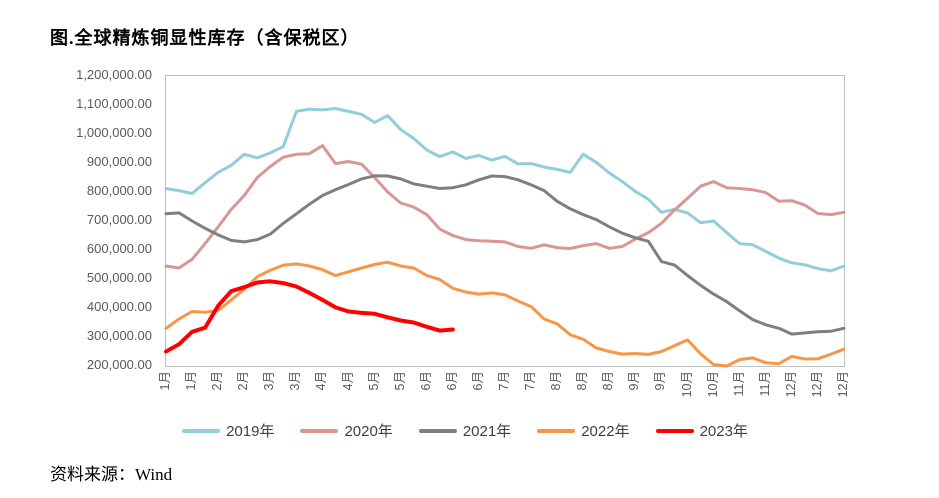  Describe the element at coordinates (119, 190) in the screenshot. I see `y-axis-tick-label: 800,000.00` at that location.